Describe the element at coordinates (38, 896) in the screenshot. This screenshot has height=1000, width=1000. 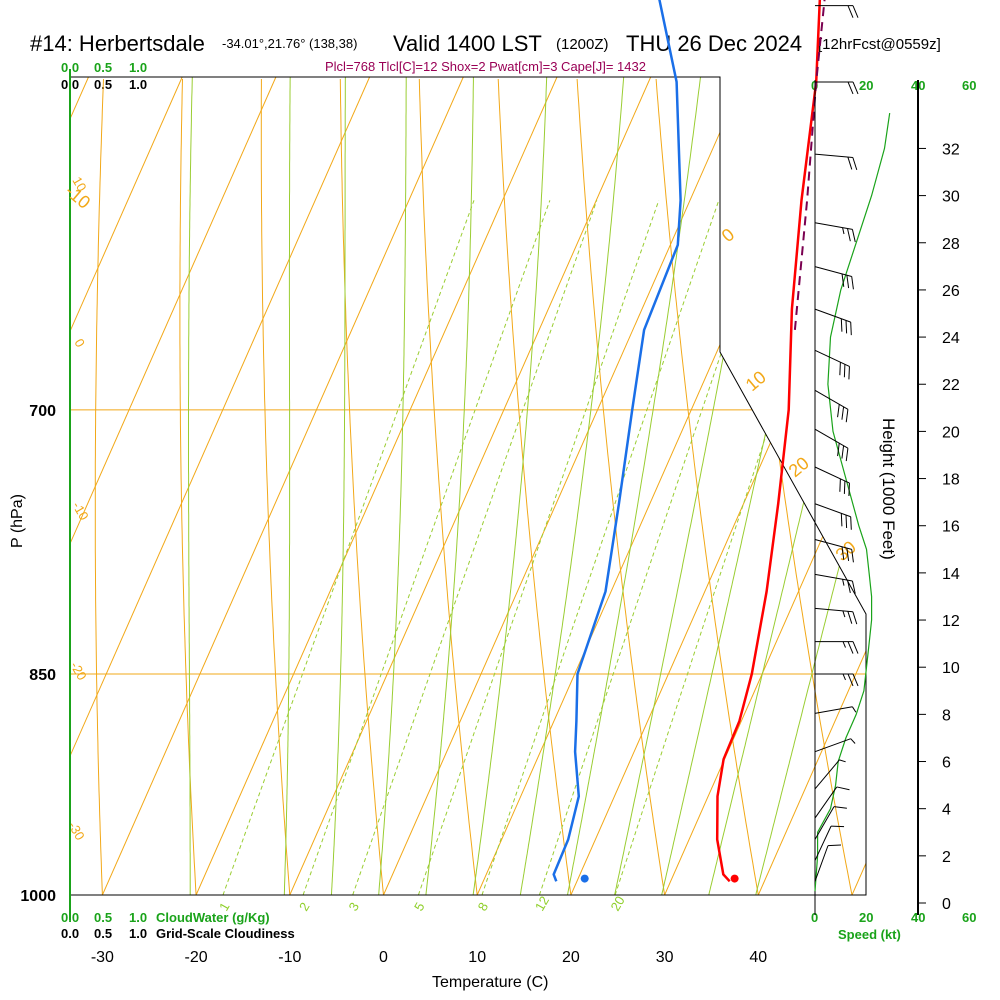
I see `pressure-tick-1000: 1000` at that location.